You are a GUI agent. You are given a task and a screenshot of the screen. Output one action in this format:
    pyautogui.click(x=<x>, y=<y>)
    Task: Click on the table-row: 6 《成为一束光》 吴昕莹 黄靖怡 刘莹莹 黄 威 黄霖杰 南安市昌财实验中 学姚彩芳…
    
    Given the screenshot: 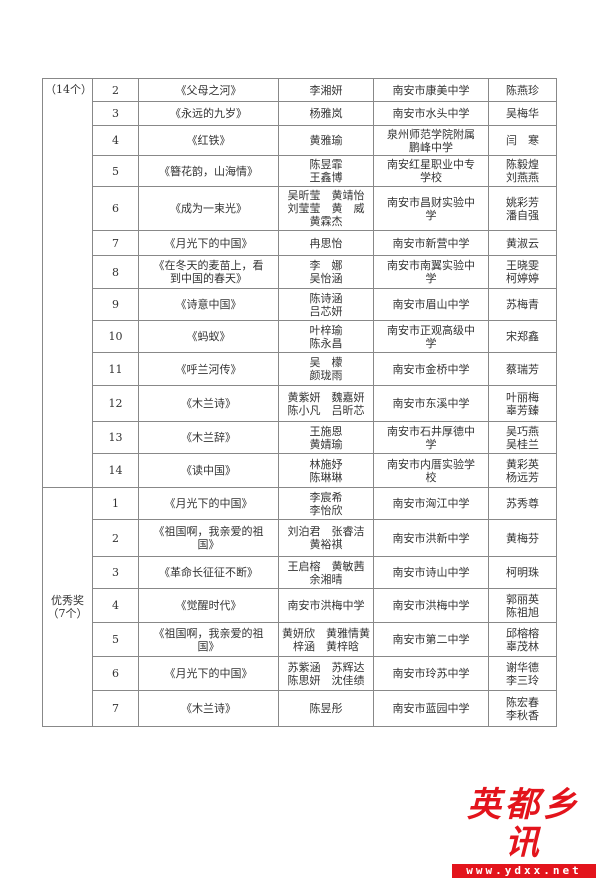 What is the action you would take?
    pyautogui.click(x=300, y=208)
    